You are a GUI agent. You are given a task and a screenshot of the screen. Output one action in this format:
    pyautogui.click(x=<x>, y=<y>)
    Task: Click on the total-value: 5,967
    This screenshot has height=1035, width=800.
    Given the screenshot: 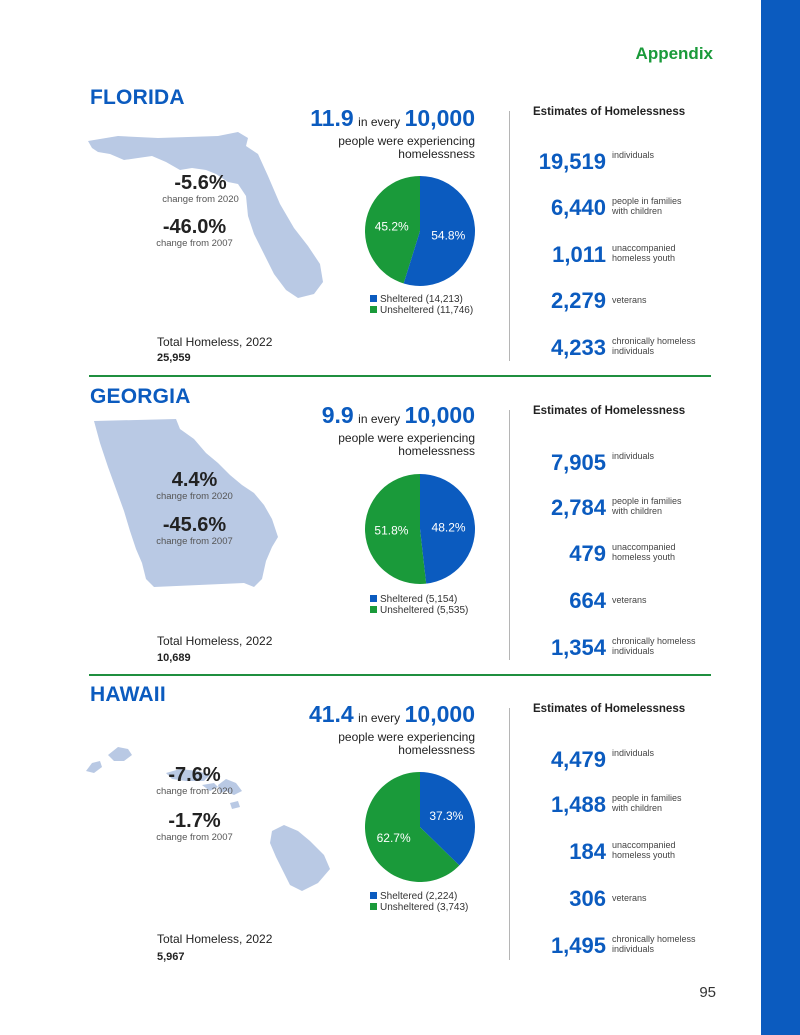 What is the action you would take?
    pyautogui.click(x=171, y=957)
    